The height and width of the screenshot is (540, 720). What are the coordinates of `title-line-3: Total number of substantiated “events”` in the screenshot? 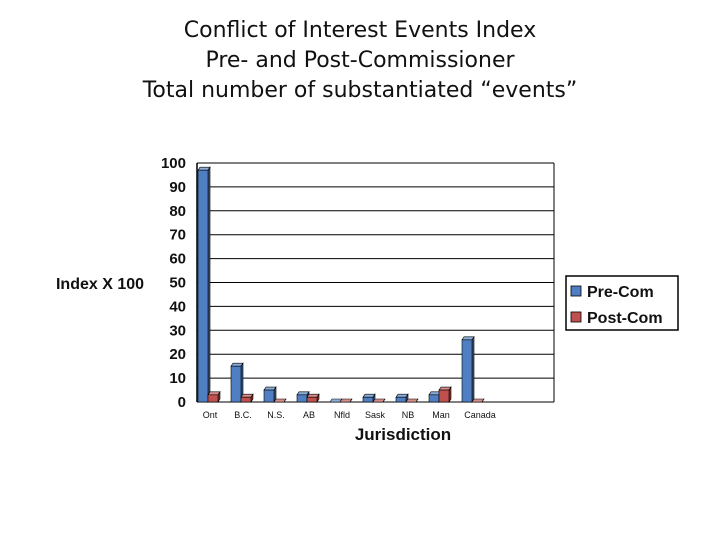 It's located at (360, 90).